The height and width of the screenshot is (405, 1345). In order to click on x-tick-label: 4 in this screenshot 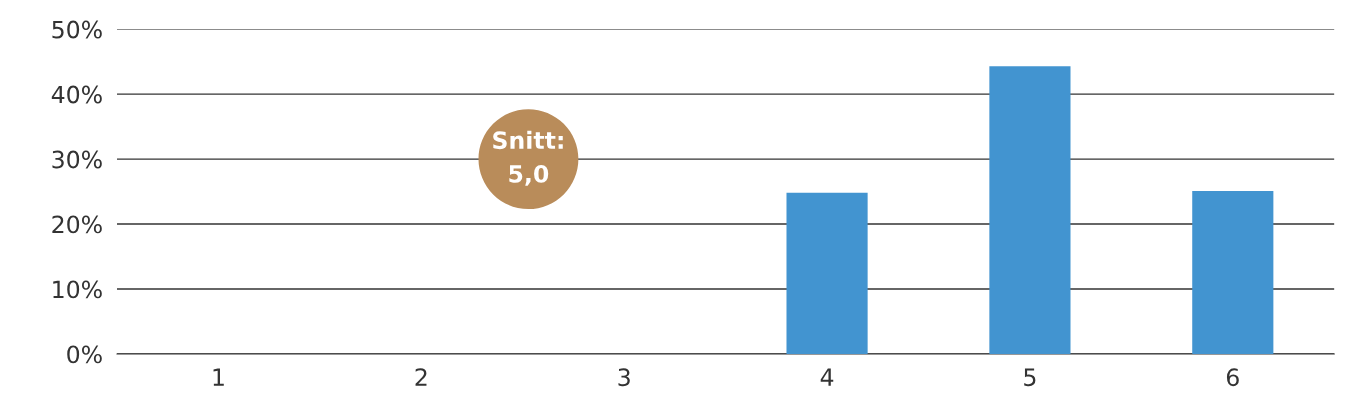, I will do `click(827, 377)`.